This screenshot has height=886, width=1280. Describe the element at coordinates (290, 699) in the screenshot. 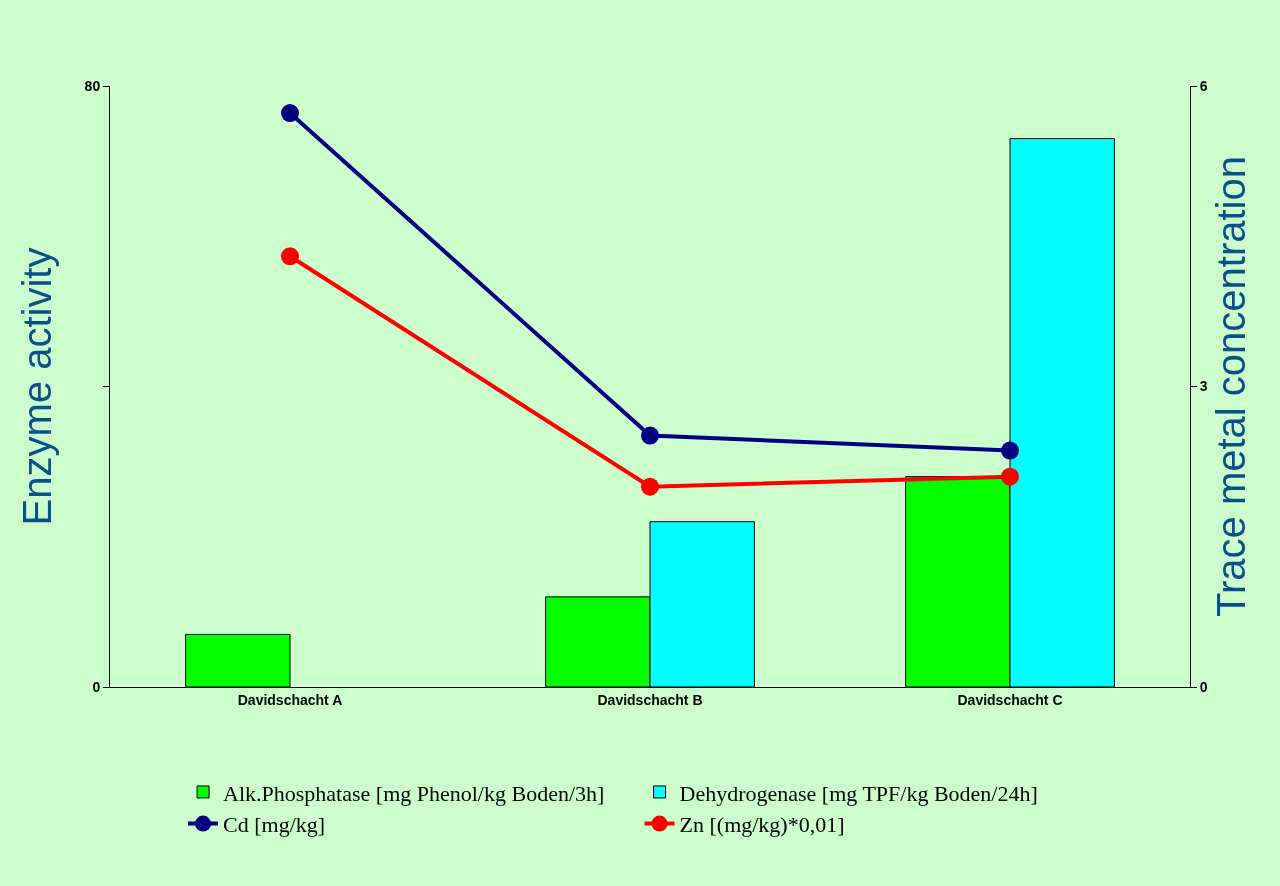

I see `x-tick-label: Davidschacht A` at that location.